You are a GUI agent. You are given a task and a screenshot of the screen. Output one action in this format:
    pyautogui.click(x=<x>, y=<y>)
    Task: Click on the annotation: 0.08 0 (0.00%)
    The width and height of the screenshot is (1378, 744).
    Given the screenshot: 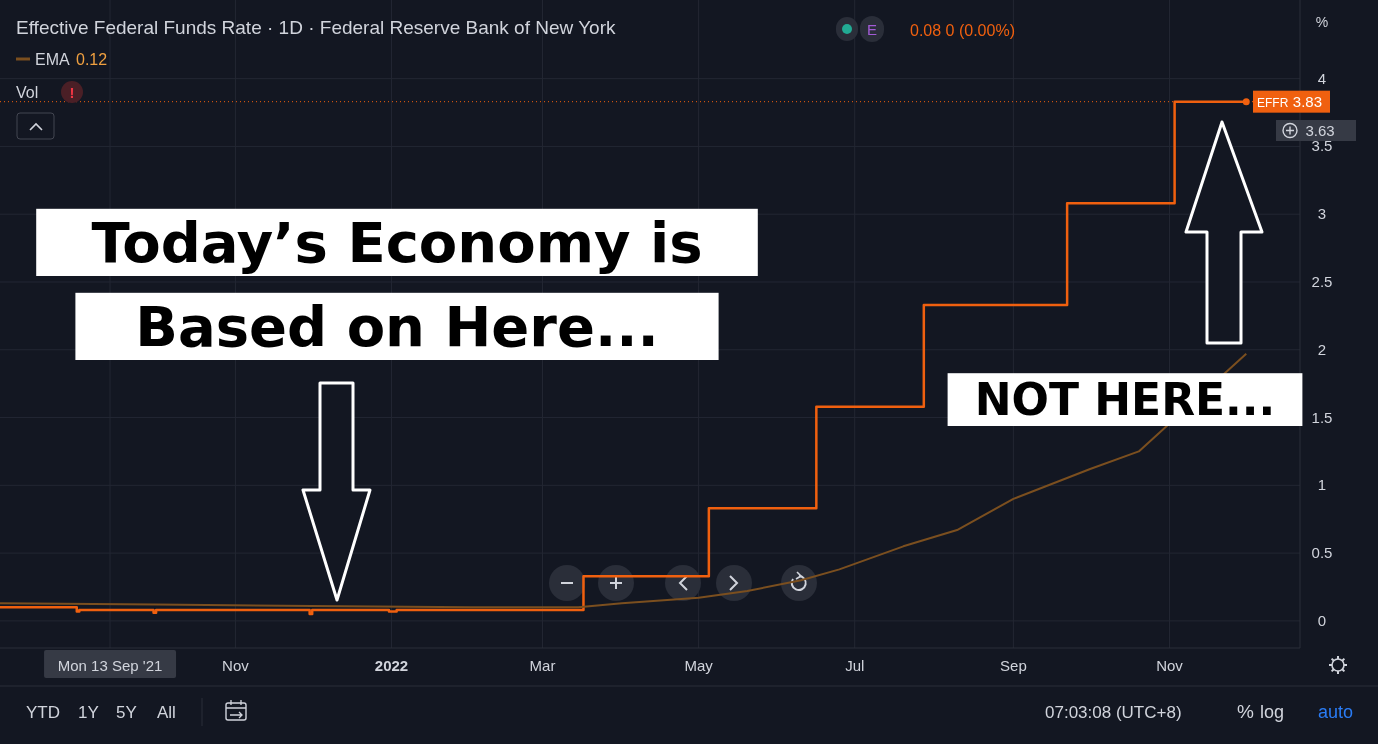 What is the action you would take?
    pyautogui.click(x=962, y=30)
    